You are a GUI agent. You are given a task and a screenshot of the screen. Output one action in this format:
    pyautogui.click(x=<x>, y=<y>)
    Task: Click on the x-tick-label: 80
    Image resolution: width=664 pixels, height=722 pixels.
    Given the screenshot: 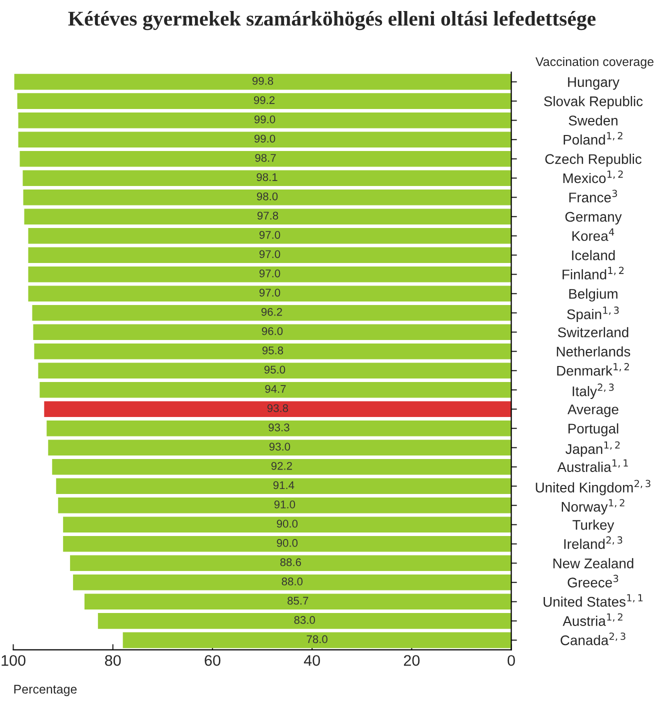 What is the action you would take?
    pyautogui.click(x=113, y=660)
    